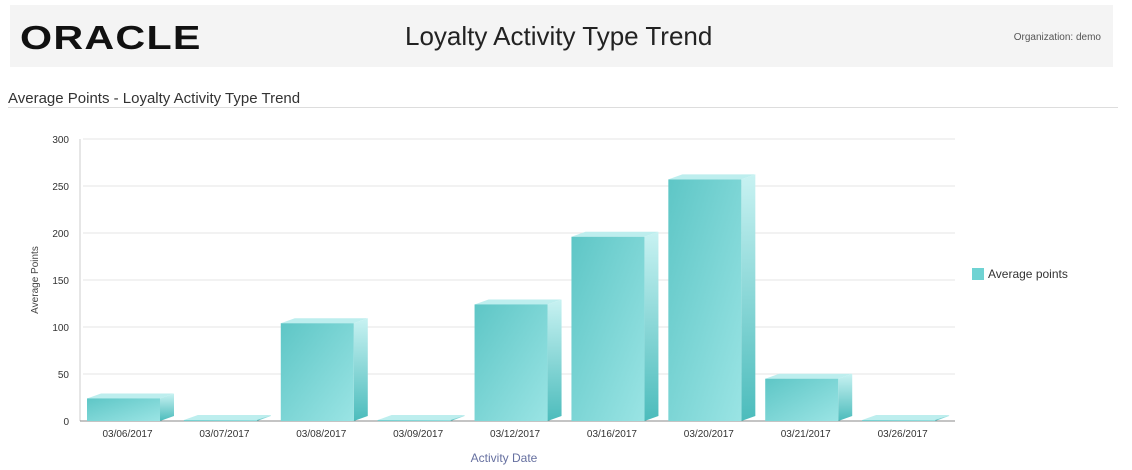  What do you see at coordinates (60, 187) in the screenshot?
I see `y-tick-label: 250` at bounding box center [60, 187].